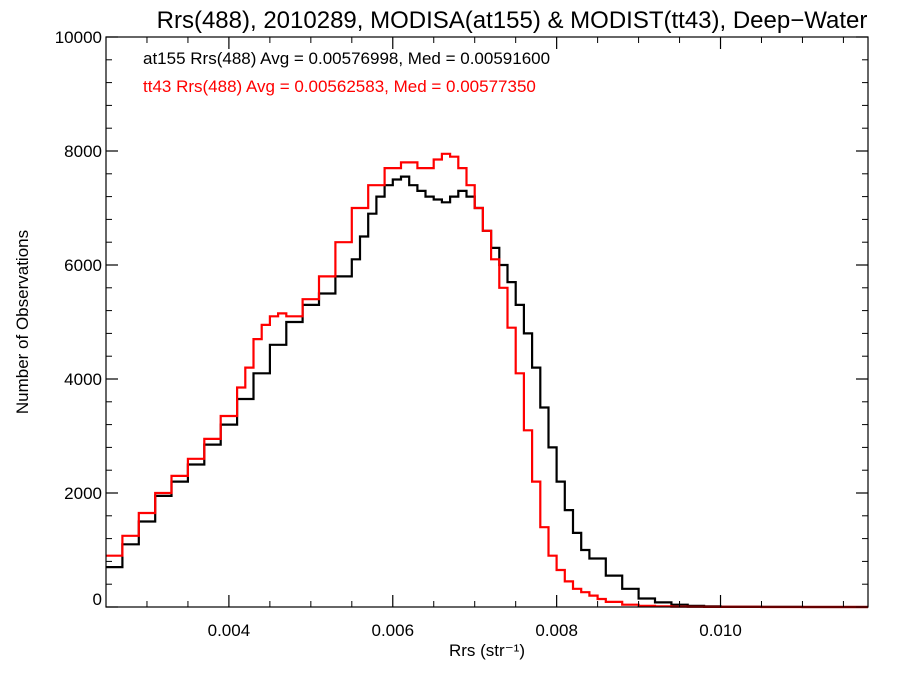 The height and width of the screenshot is (675, 900). I want to click on y-tick-label: 0, so click(97, 599).